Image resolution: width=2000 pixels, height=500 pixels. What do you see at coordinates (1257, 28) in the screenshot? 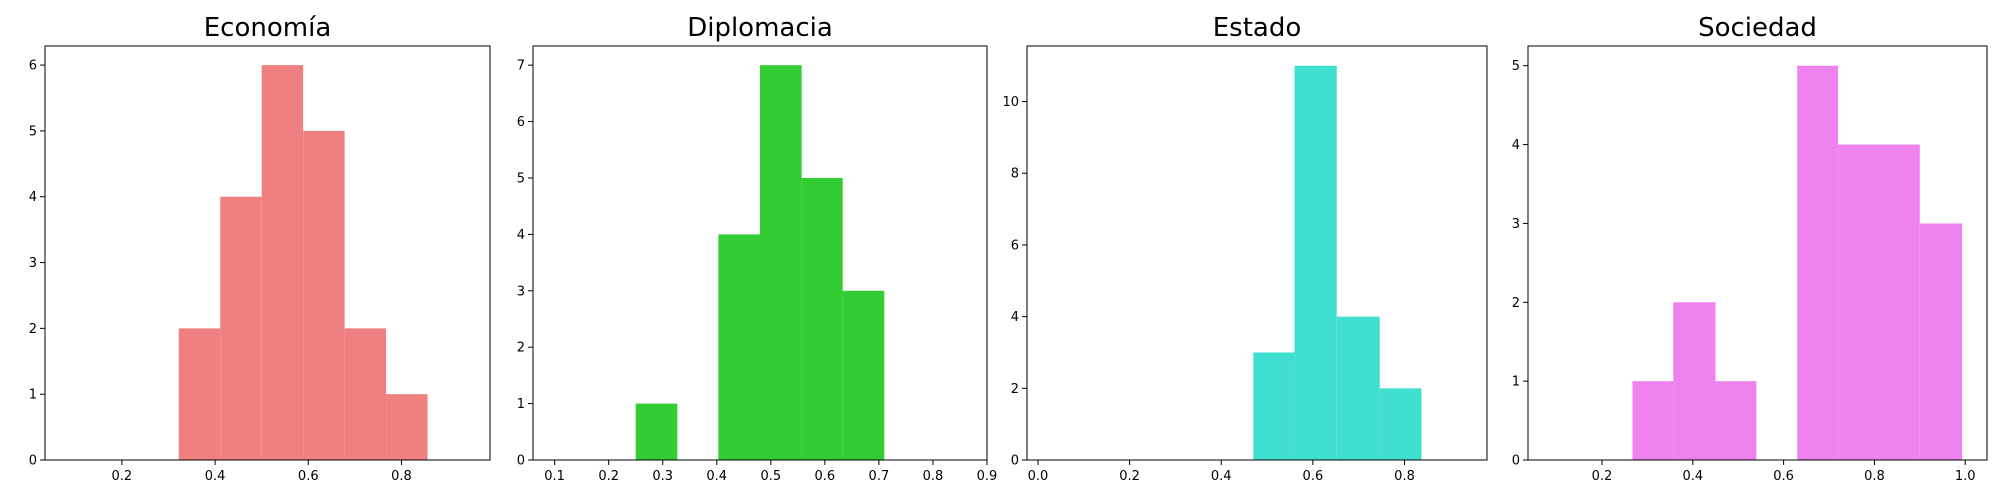
I see `chart-title: Estado` at bounding box center [1257, 28].